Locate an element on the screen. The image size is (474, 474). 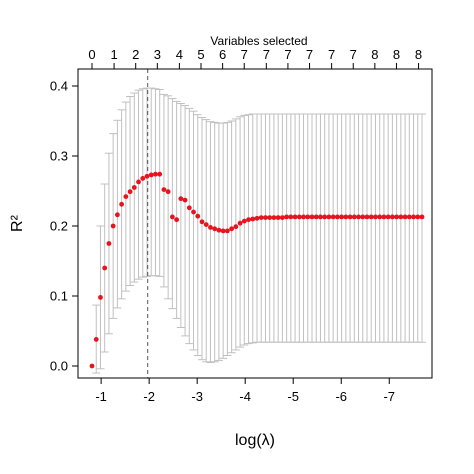
y-axis-label: R² is located at coordinates (17, 223).